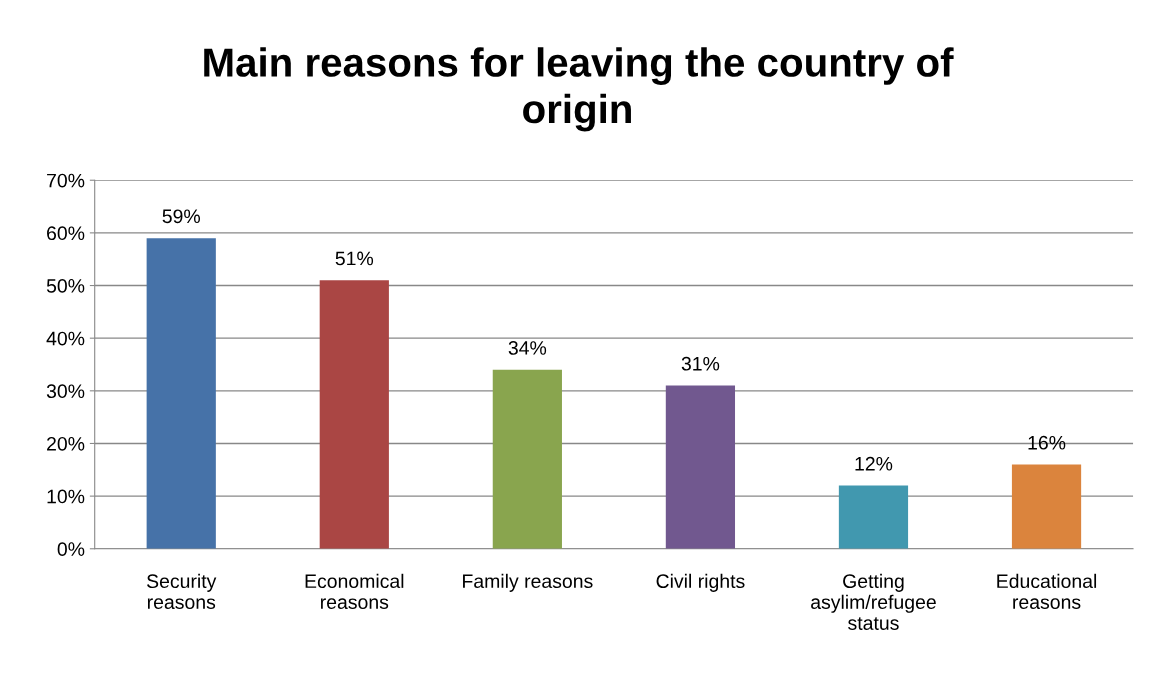  I want to click on x-tick-label: Economical reasons, so click(354, 591).